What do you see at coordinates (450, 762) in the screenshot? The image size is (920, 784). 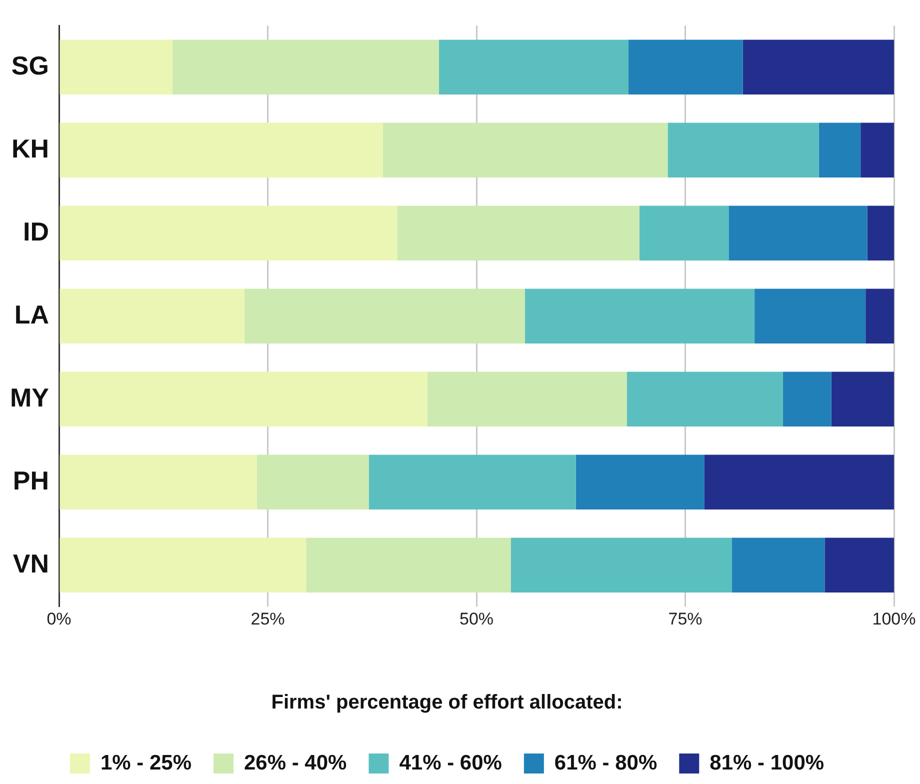 I see `legend-label: 41% - 60%` at bounding box center [450, 762].